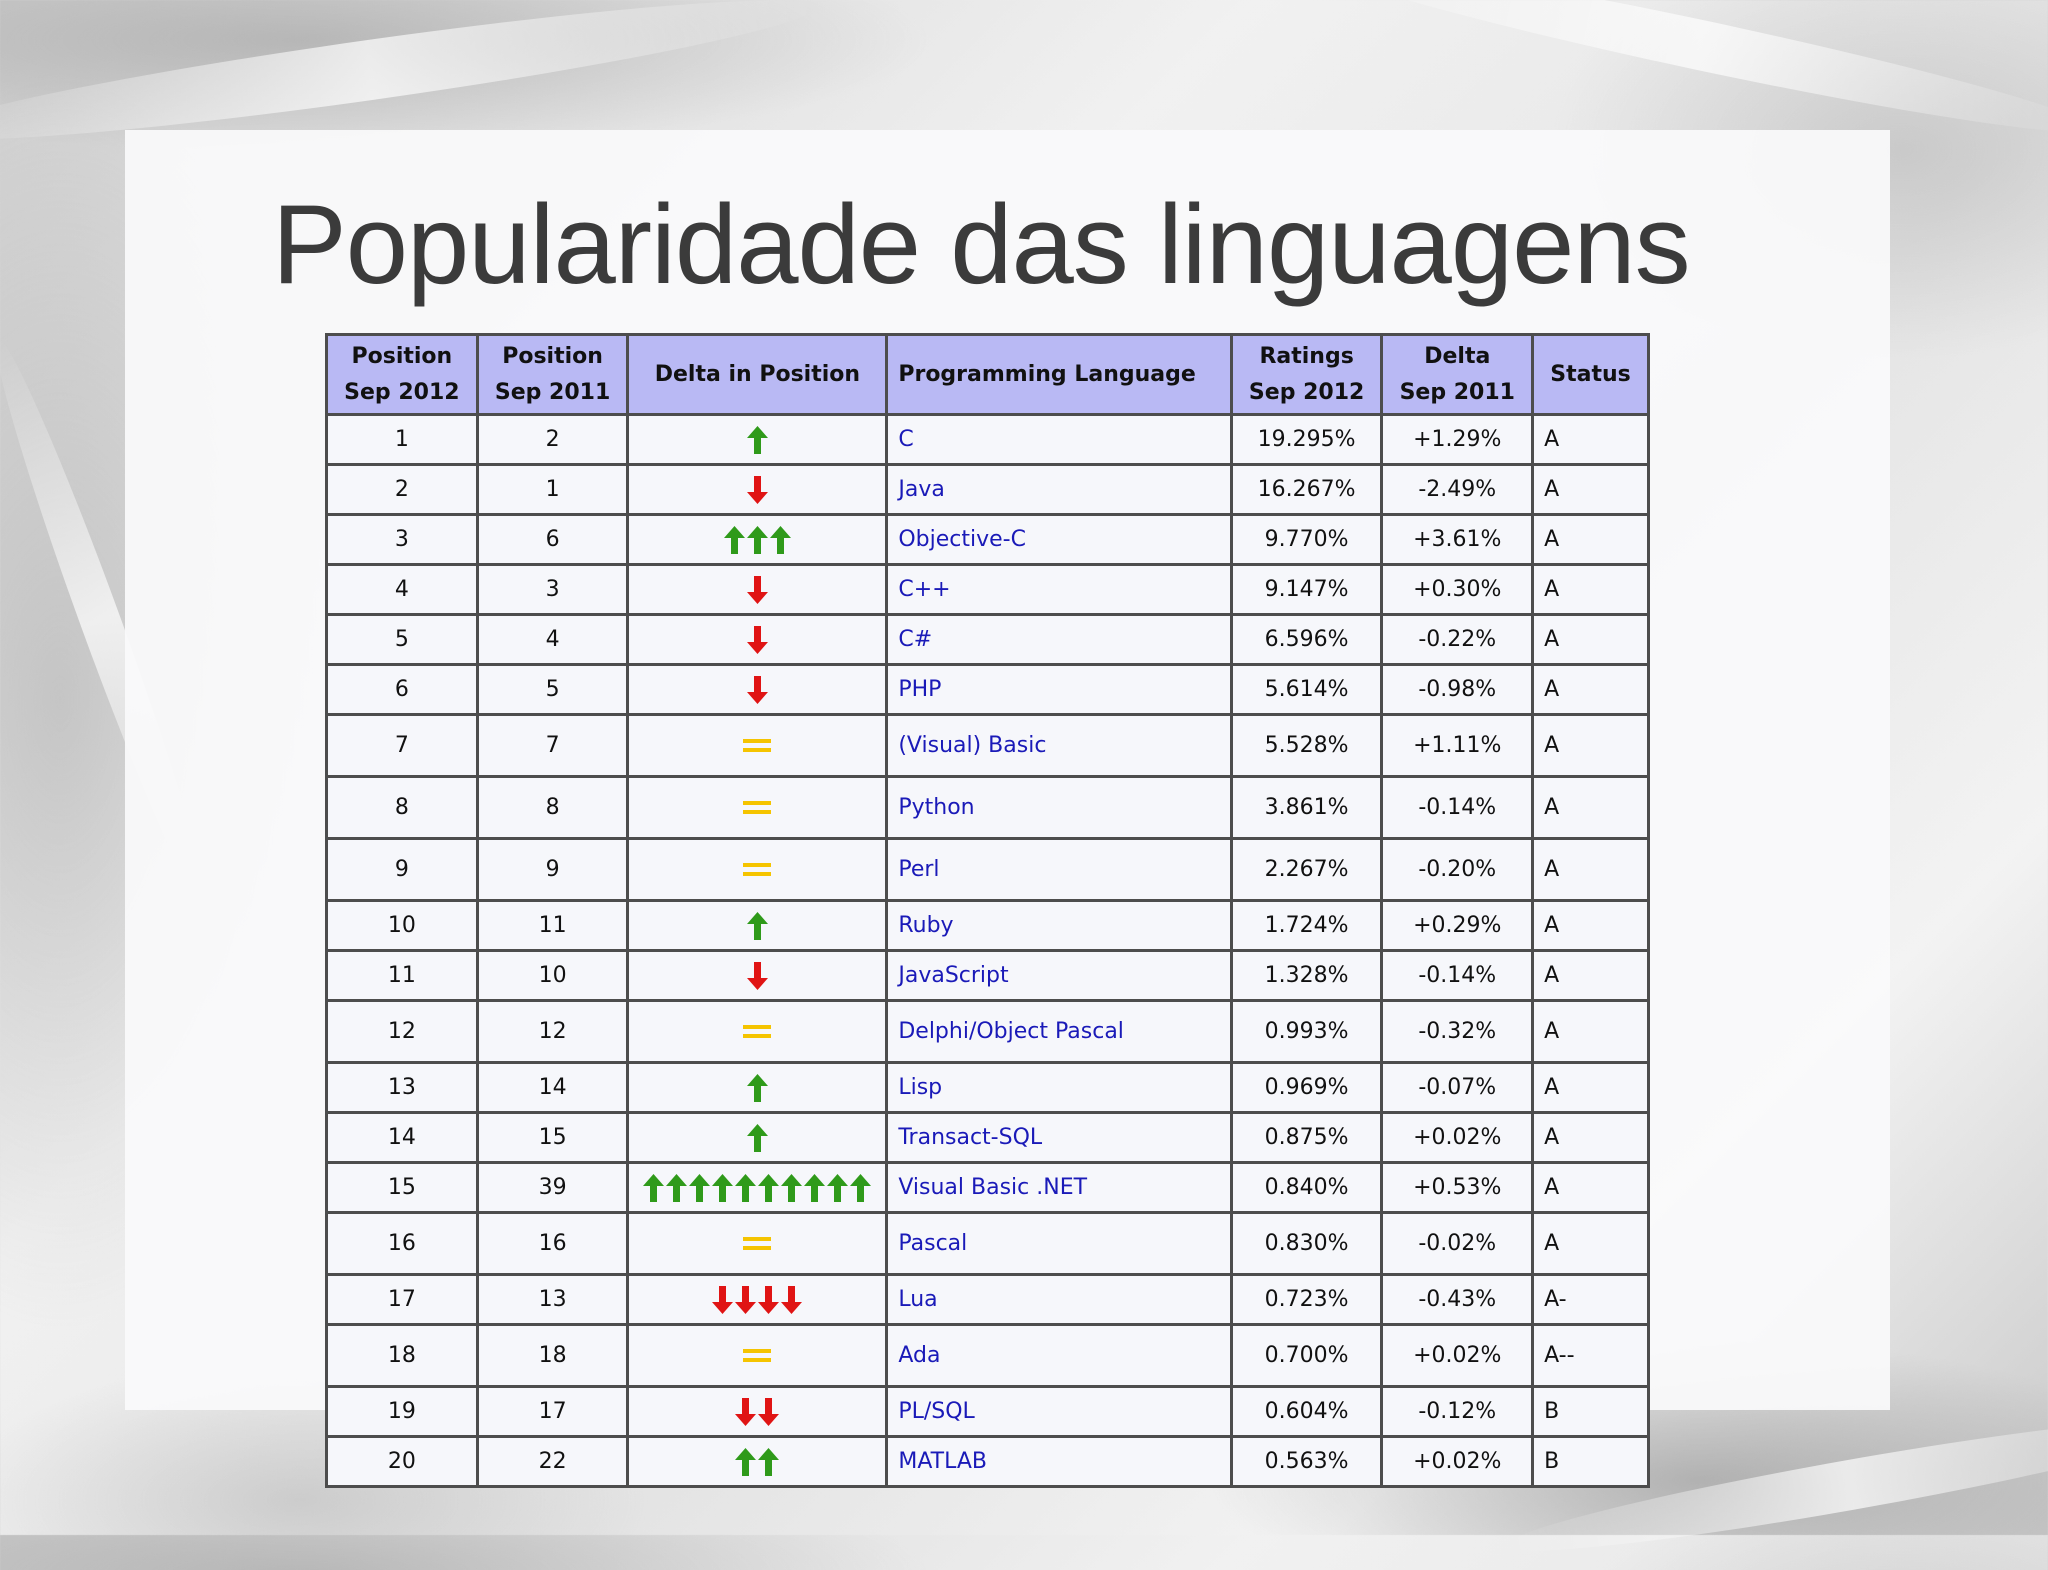 This screenshot has width=2048, height=1570. I want to click on language-link: Lua, so click(918, 1299).